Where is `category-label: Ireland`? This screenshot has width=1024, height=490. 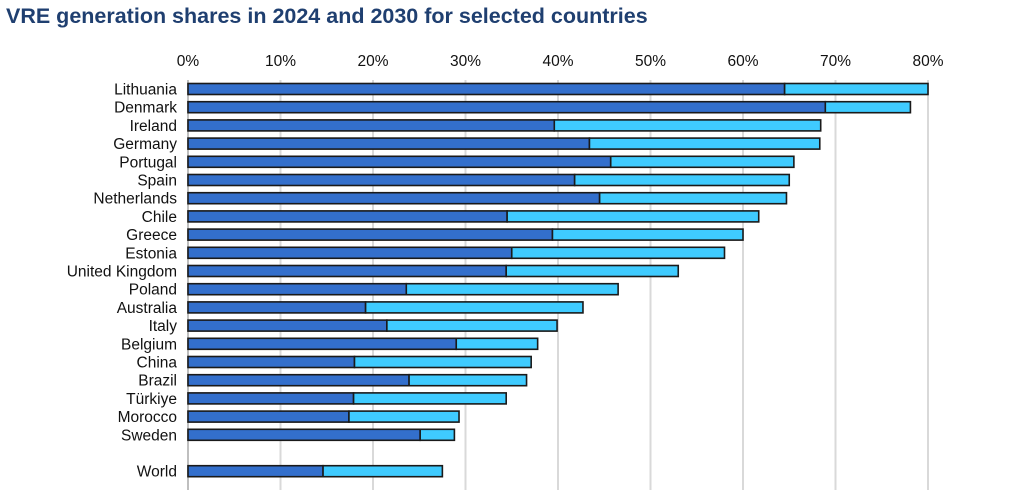 category-label: Ireland is located at coordinates (153, 126).